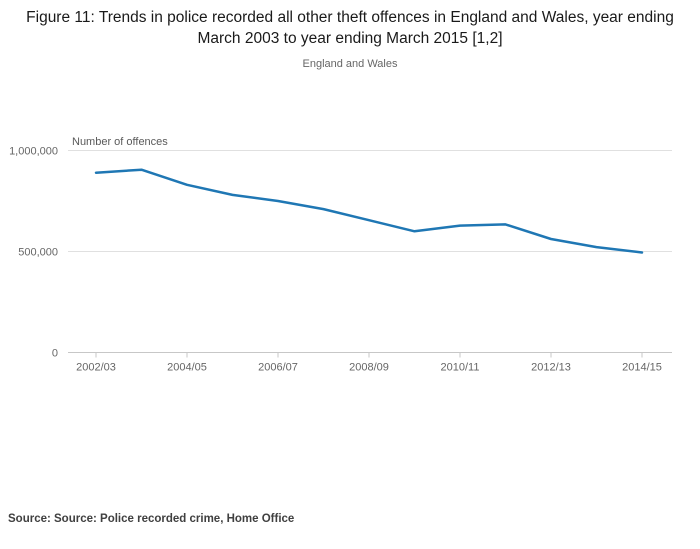 The height and width of the screenshot is (549, 700). What do you see at coordinates (460, 368) in the screenshot?
I see `x-tick-label: 2010/11` at bounding box center [460, 368].